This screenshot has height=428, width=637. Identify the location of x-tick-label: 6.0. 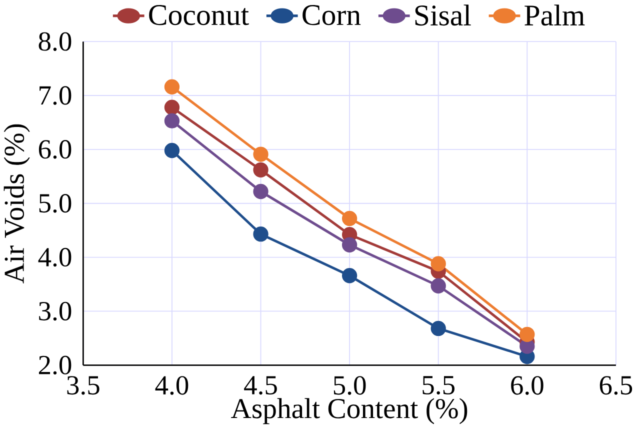
(527, 385).